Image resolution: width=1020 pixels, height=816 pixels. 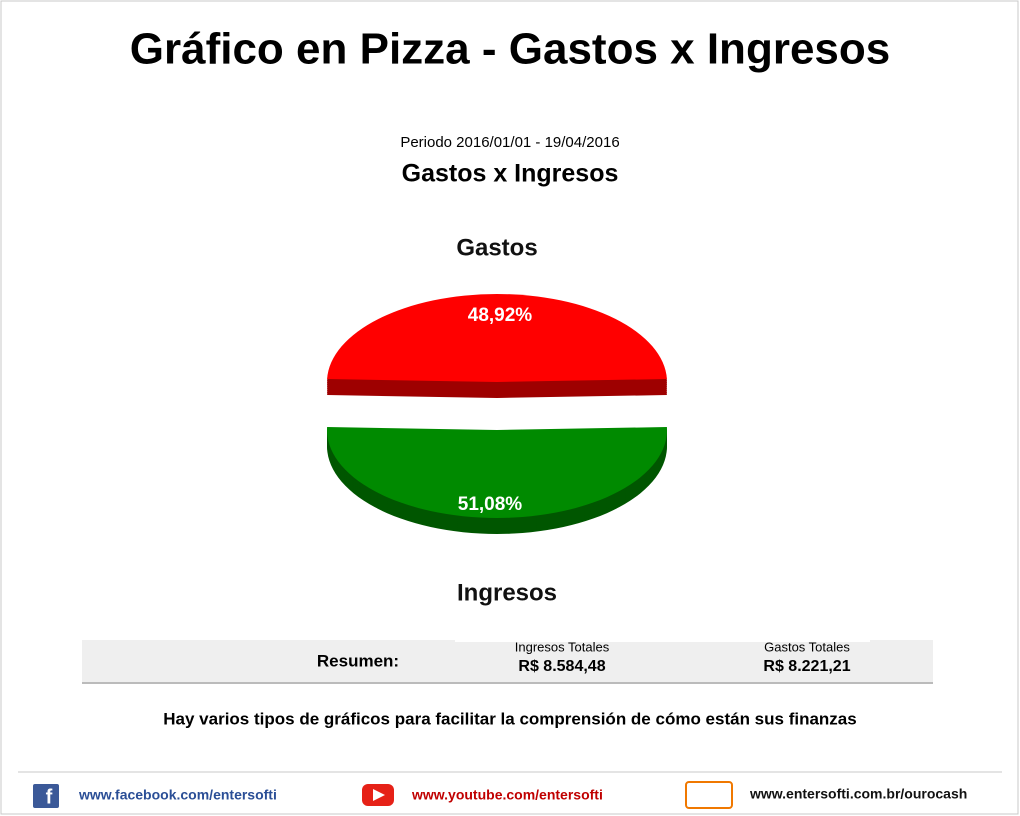 What do you see at coordinates (507, 795) in the screenshot?
I see `footer-link: www.youtube.com/entersofti` at bounding box center [507, 795].